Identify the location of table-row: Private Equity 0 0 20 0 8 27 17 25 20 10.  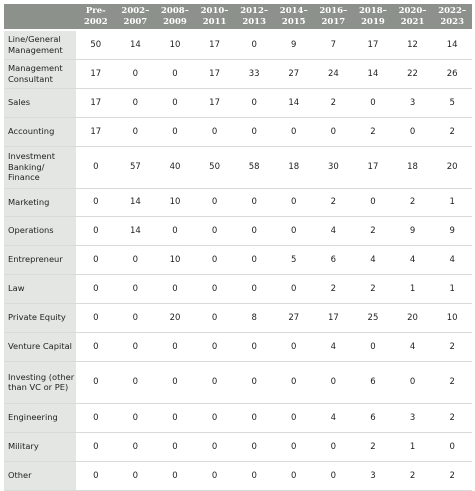
(238, 318).